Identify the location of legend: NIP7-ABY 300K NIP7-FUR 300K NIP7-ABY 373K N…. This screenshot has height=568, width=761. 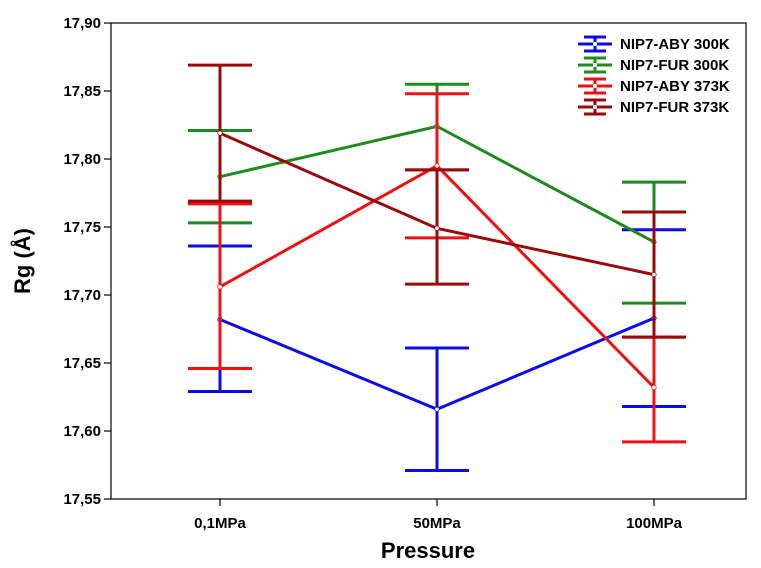
(654, 75).